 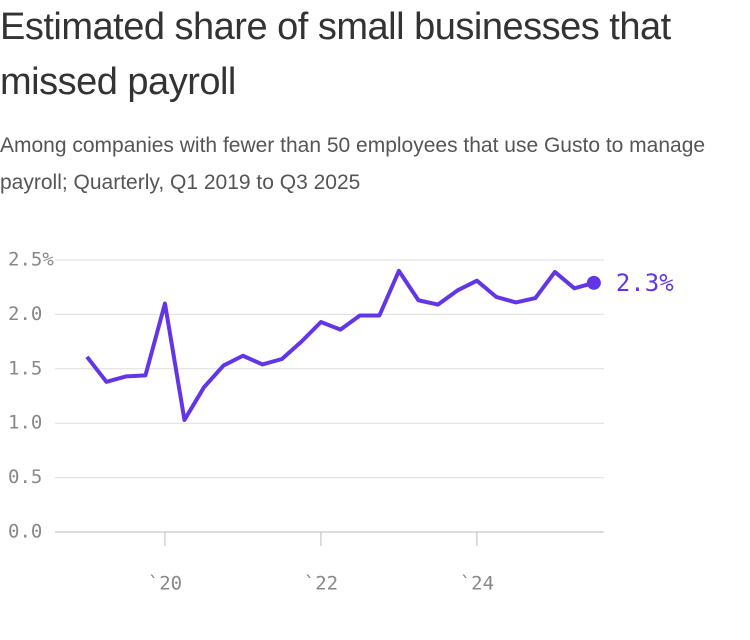 I want to click on y-tick-label: 1.0, so click(x=25, y=423).